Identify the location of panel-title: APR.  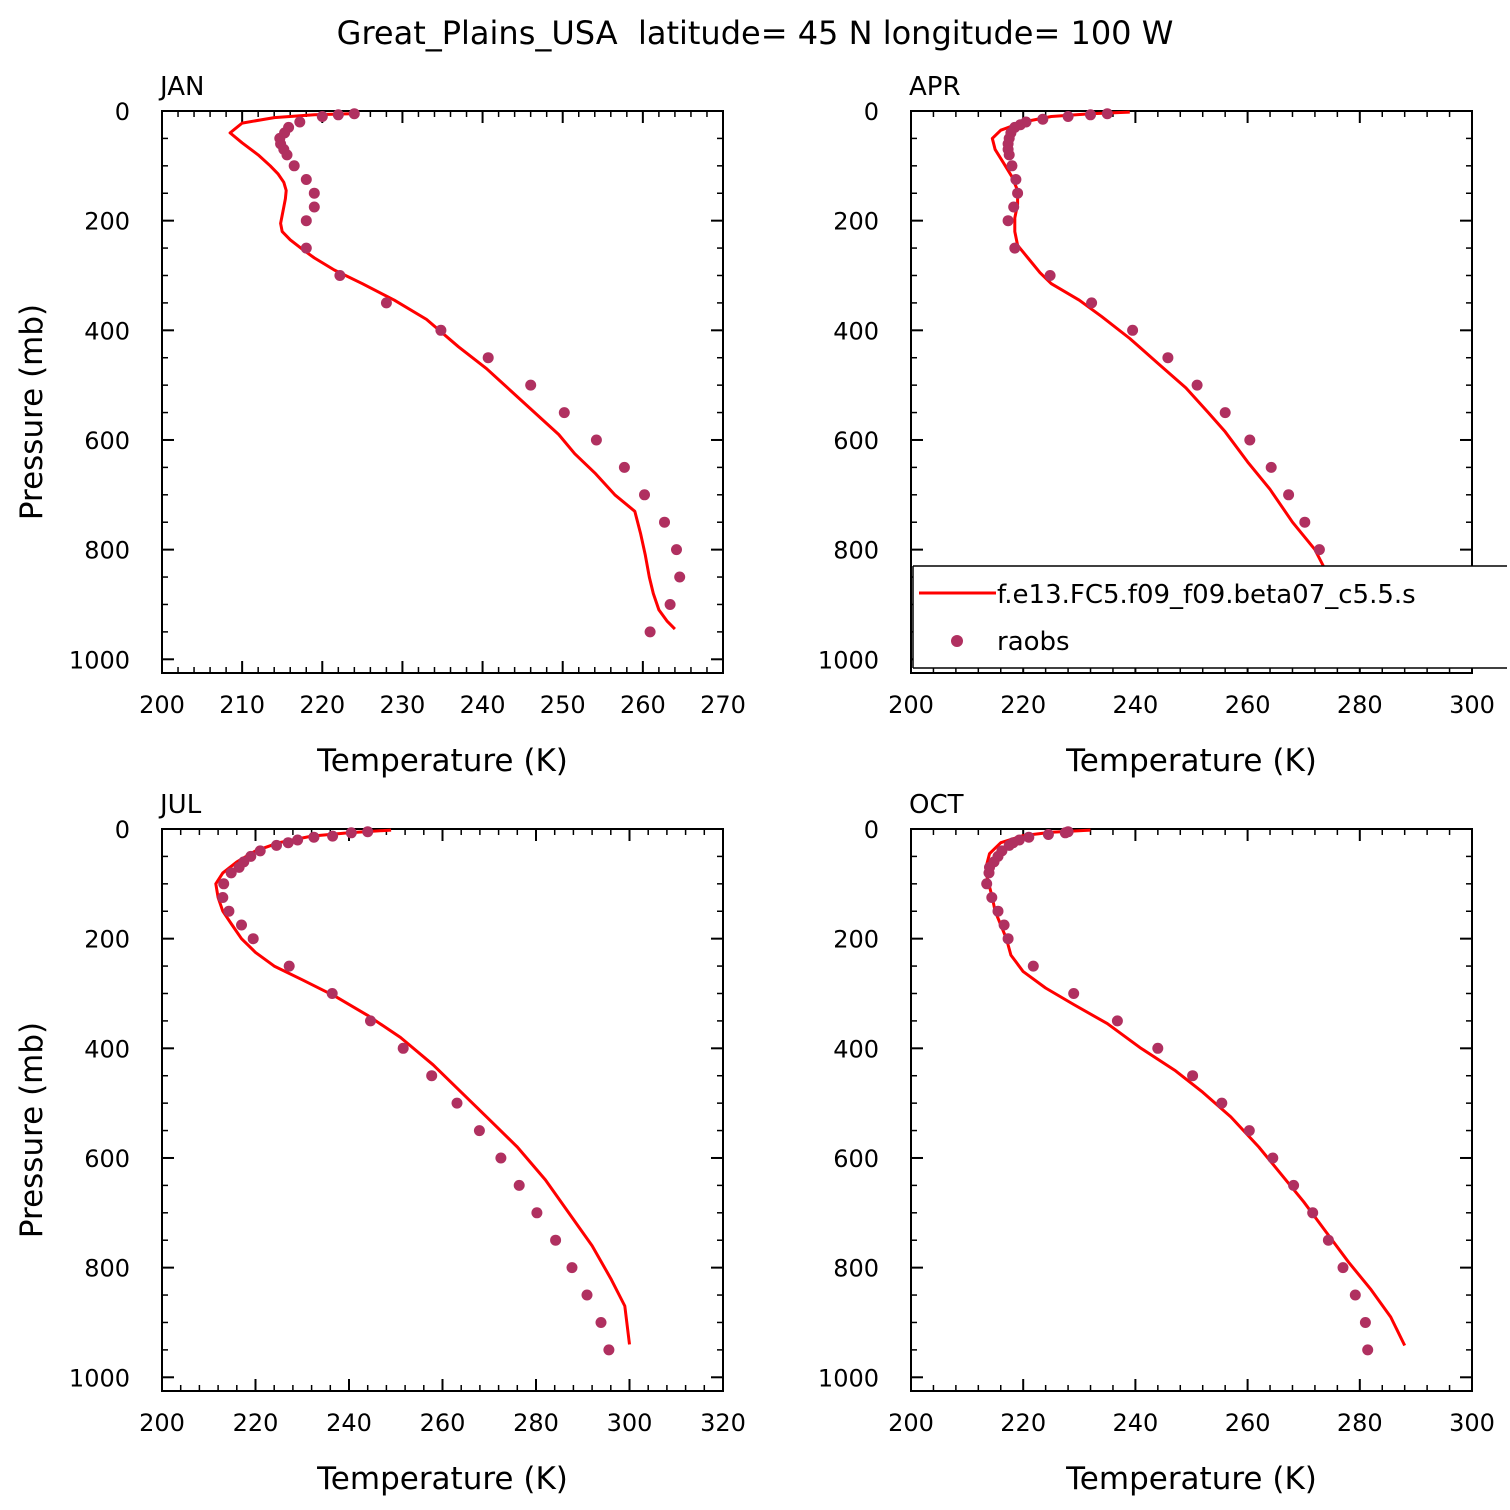
(935, 87).